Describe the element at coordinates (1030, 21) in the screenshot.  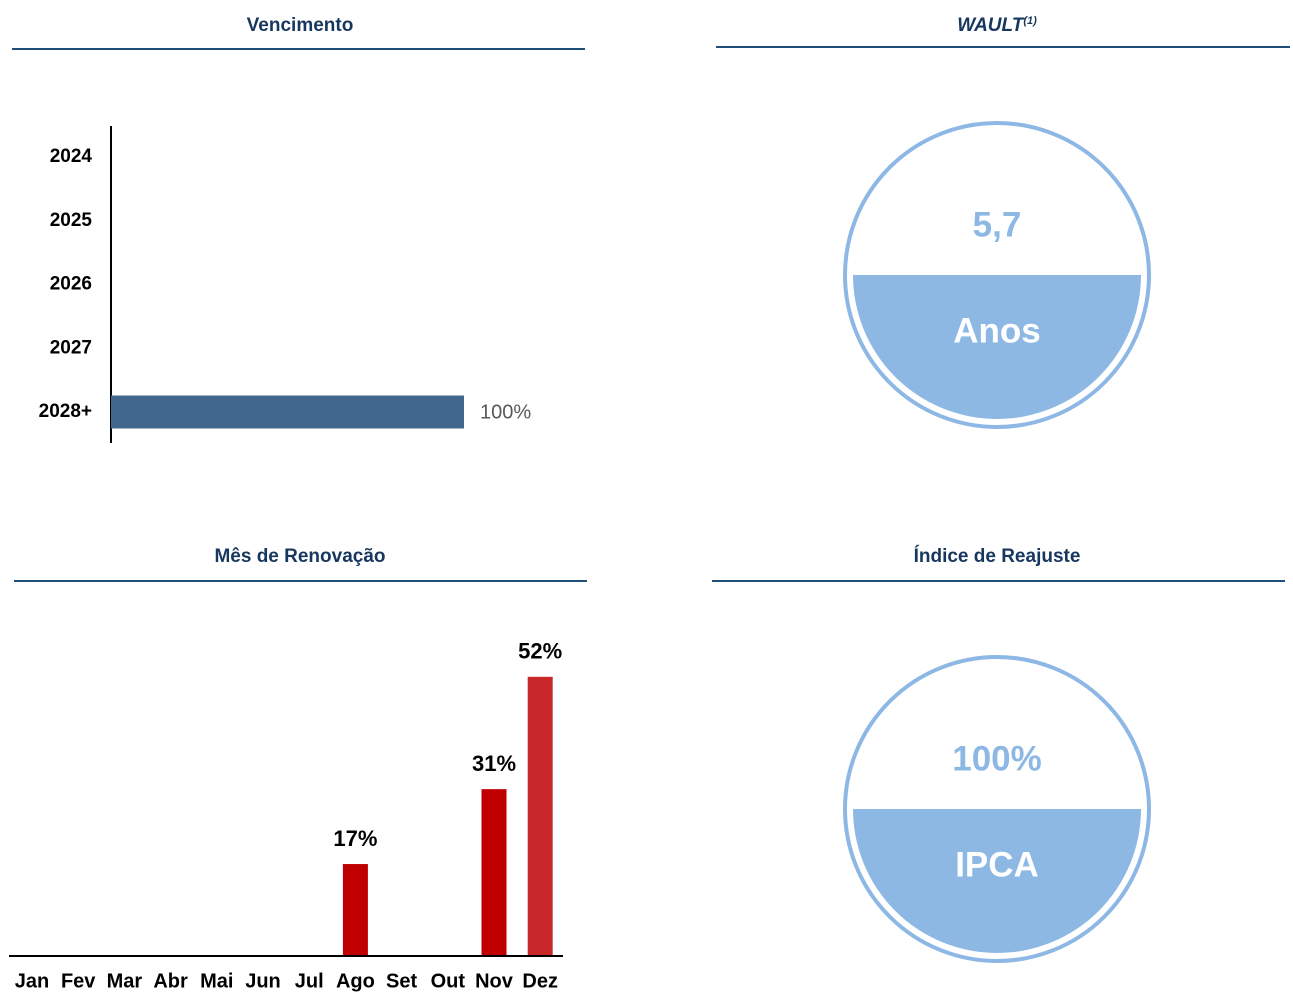
I see `gauge-title-note: (1)` at that location.